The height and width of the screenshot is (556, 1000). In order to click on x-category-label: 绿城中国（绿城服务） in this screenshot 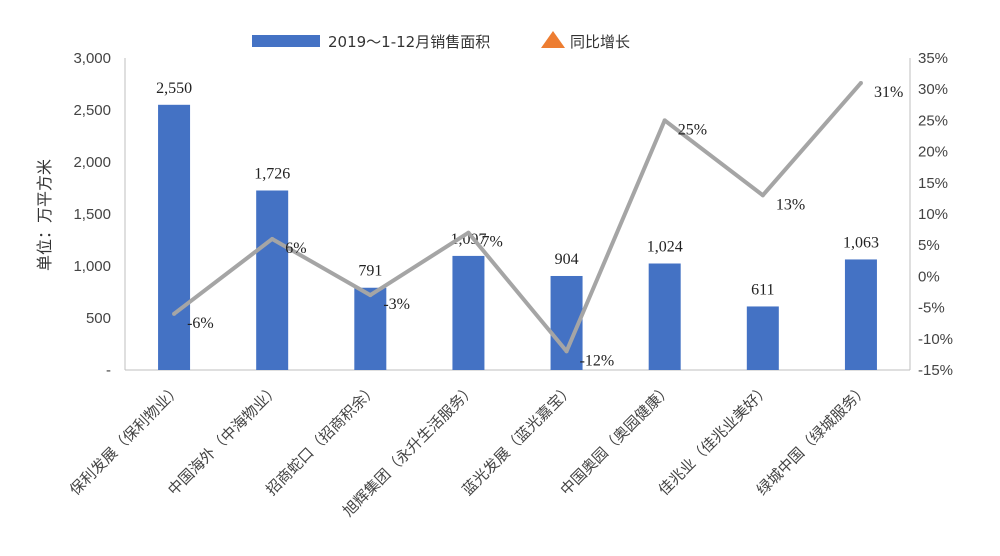, I will do `click(812, 439)`.